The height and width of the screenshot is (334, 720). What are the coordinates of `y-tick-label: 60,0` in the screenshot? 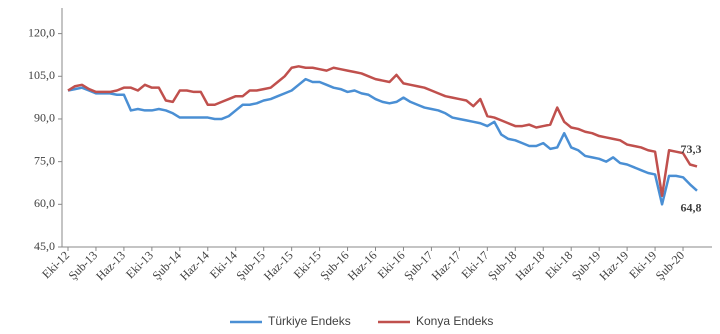 It's located at (44, 203).